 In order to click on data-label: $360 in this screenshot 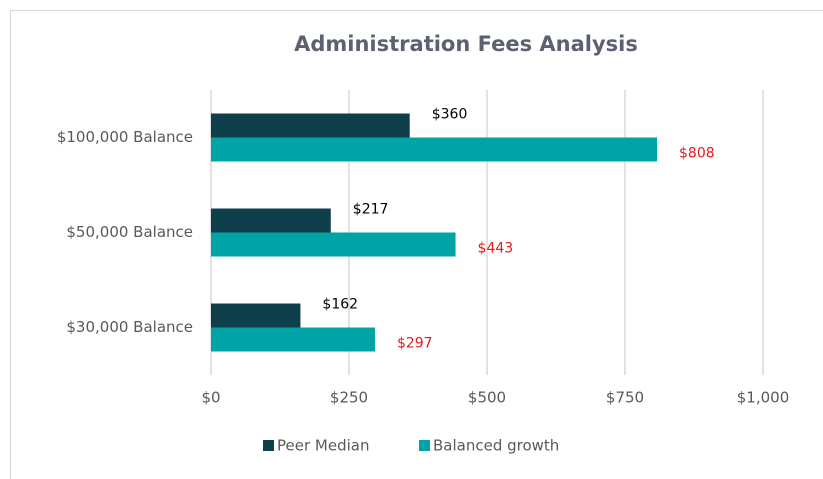, I will do `click(450, 115)`.